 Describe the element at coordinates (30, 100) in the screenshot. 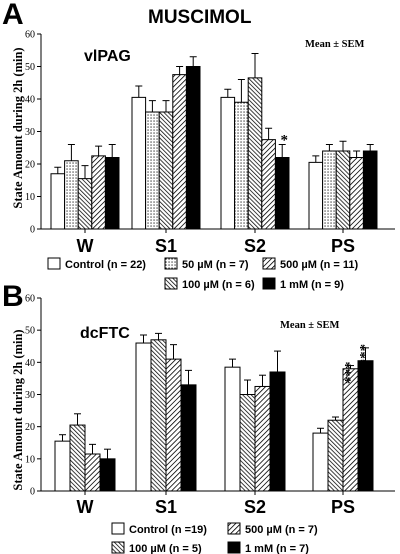

I see `panel-a-y-tick-label: 40` at that location.